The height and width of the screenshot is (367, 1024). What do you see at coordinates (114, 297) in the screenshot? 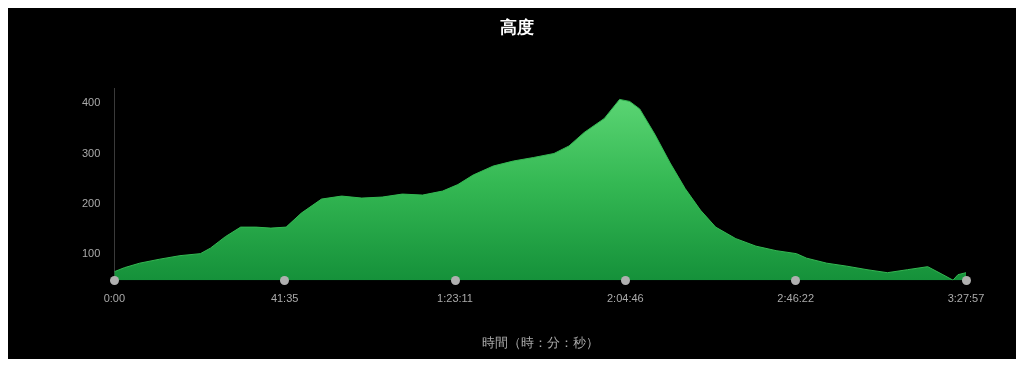
I see `x-tick-label: 0:00` at bounding box center [114, 297].